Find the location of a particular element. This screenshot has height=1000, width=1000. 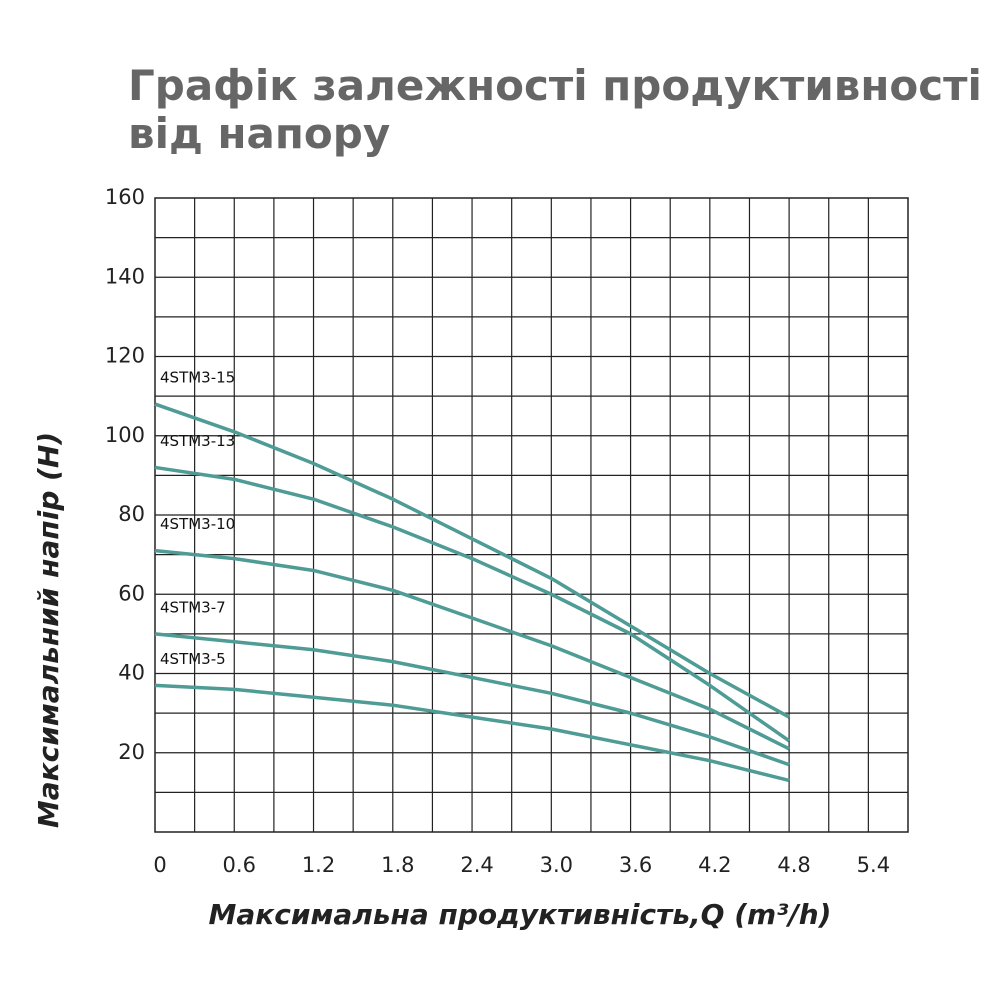

curve-label: 4STM3-13 is located at coordinates (197, 441).